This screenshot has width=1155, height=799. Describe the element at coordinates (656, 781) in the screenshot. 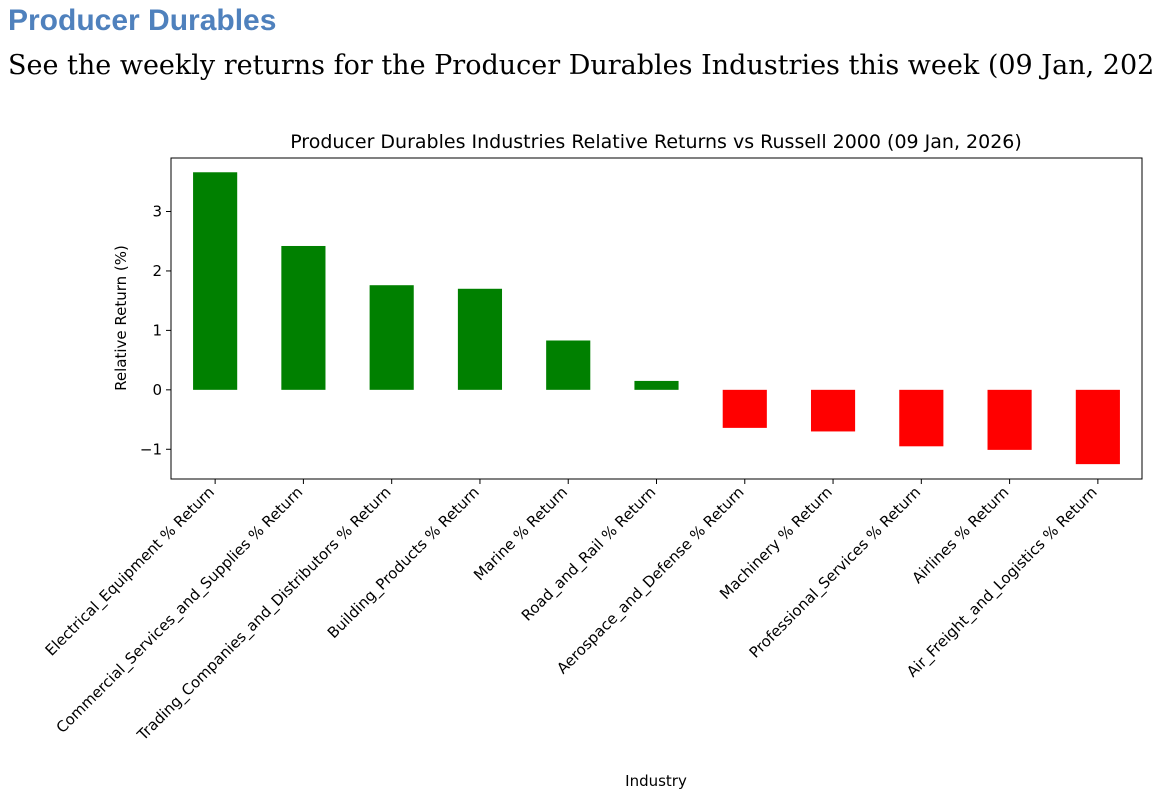

I see `x-axis-label: Industry` at that location.